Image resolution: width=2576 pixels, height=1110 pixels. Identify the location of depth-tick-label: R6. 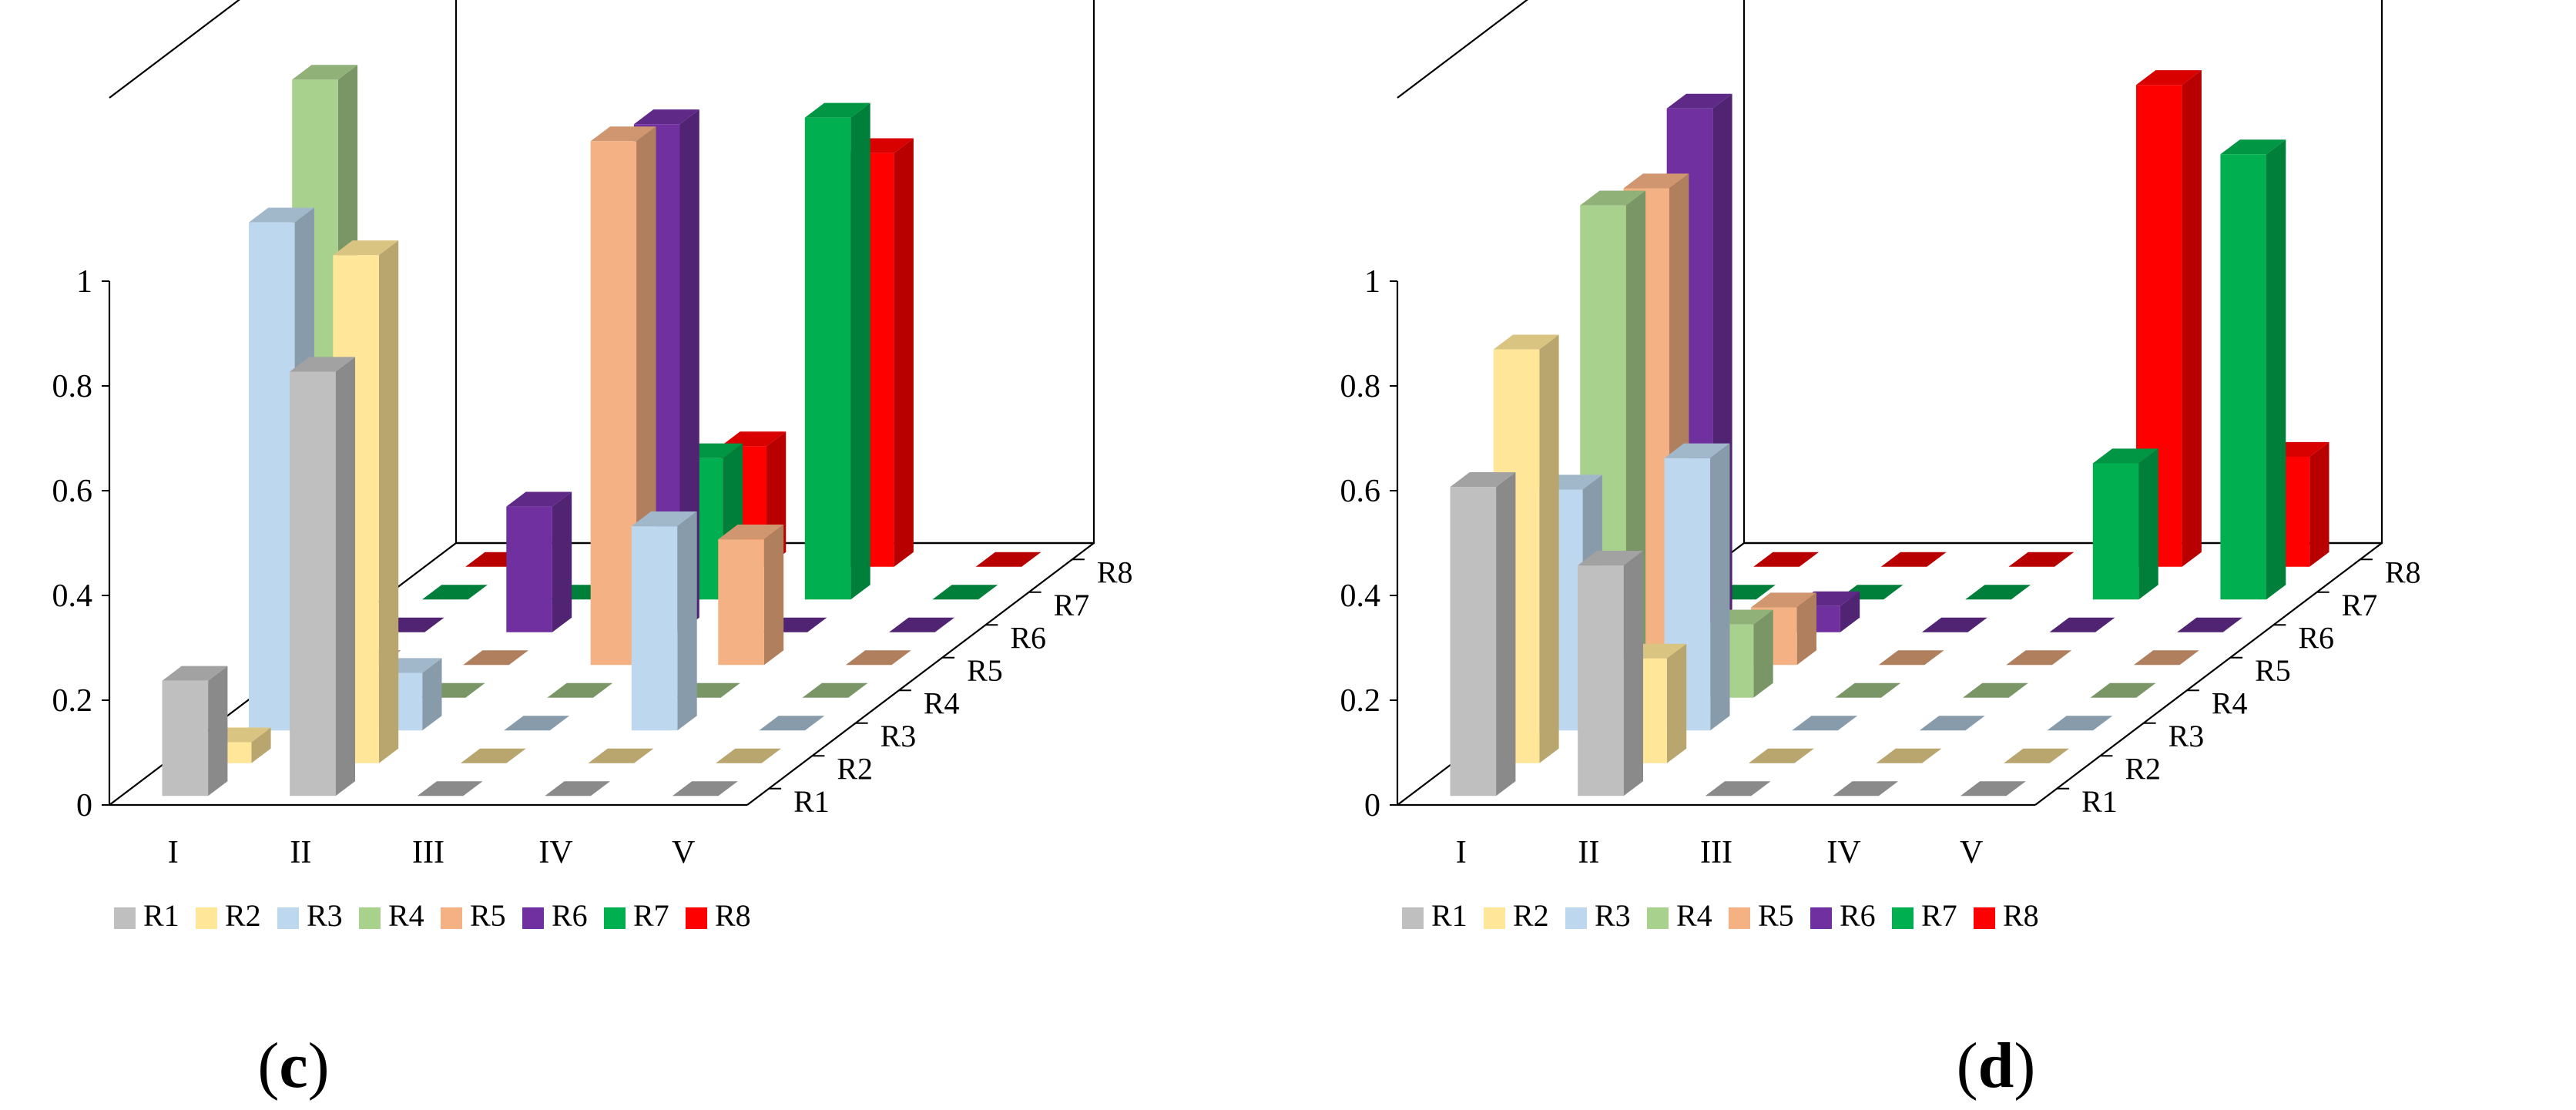
(2316, 637).